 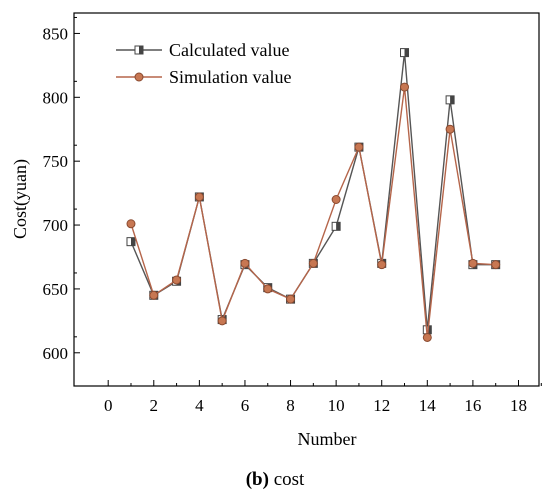 I want to click on y-tick-label: 800, so click(x=56, y=97).